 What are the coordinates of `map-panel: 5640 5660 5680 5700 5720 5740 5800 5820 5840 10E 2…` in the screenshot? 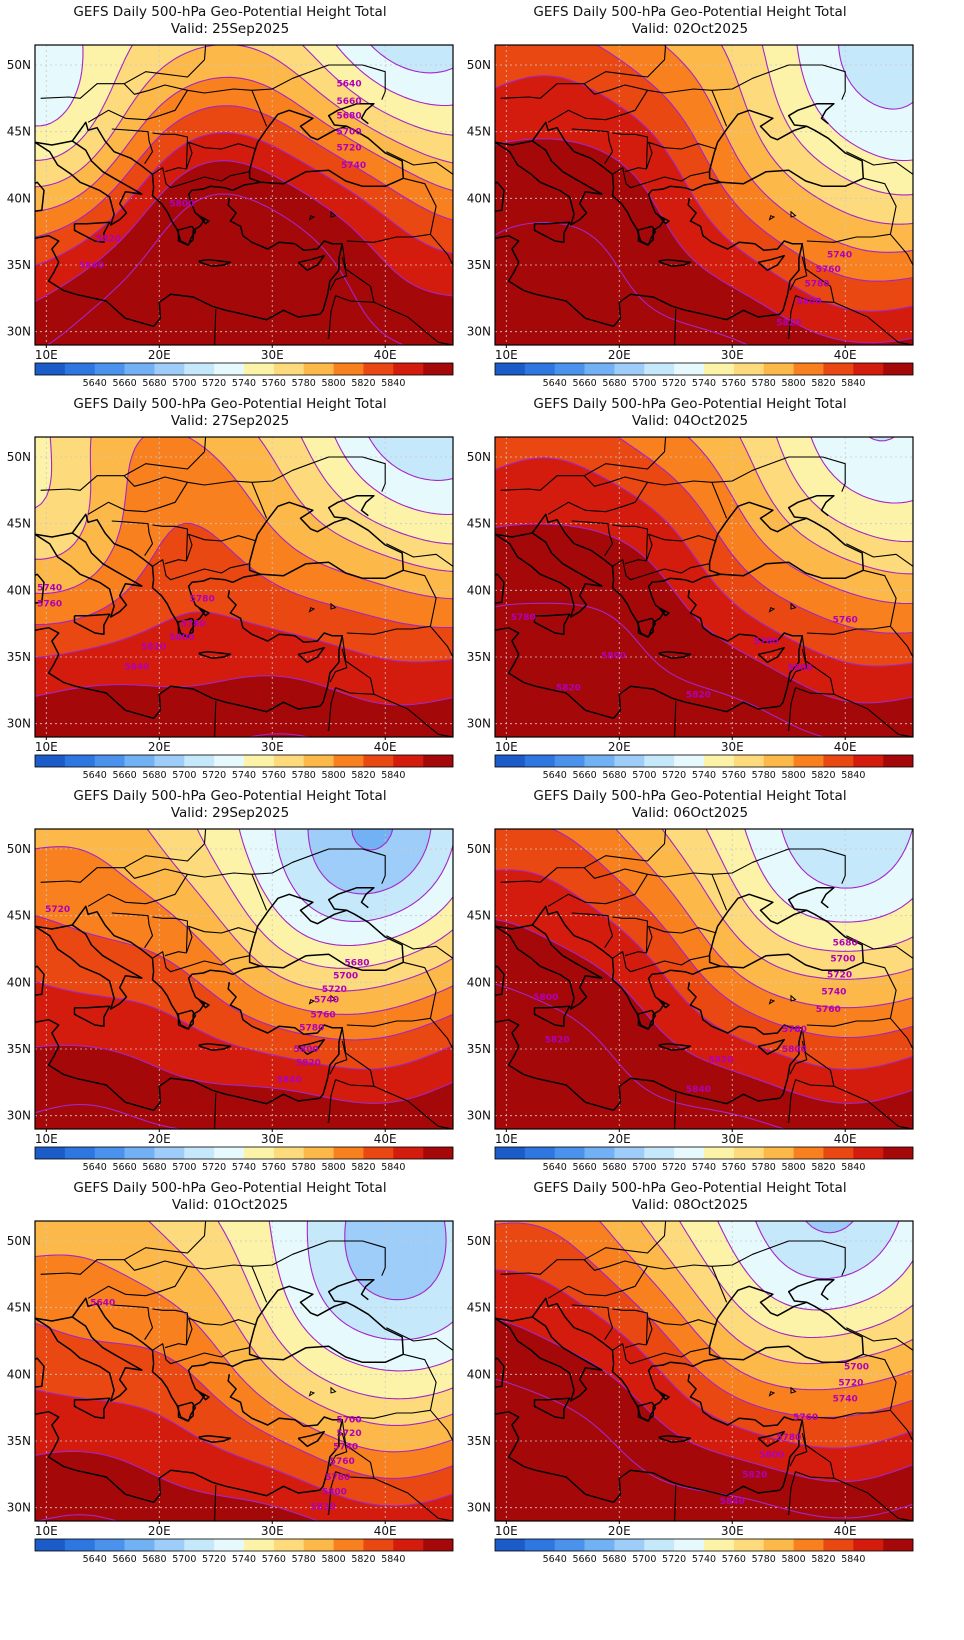 It's located at (230, 205).